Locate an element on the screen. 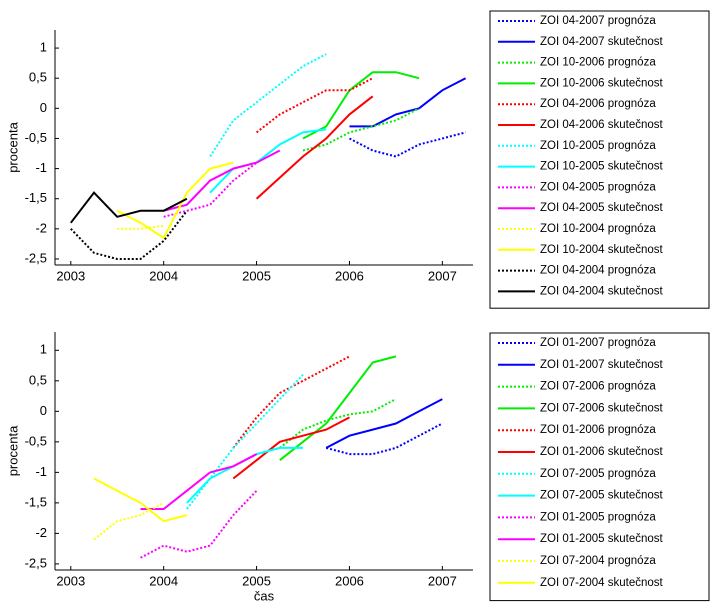  legend-label: ZOI 04-2005 prognóza is located at coordinates (598, 187).